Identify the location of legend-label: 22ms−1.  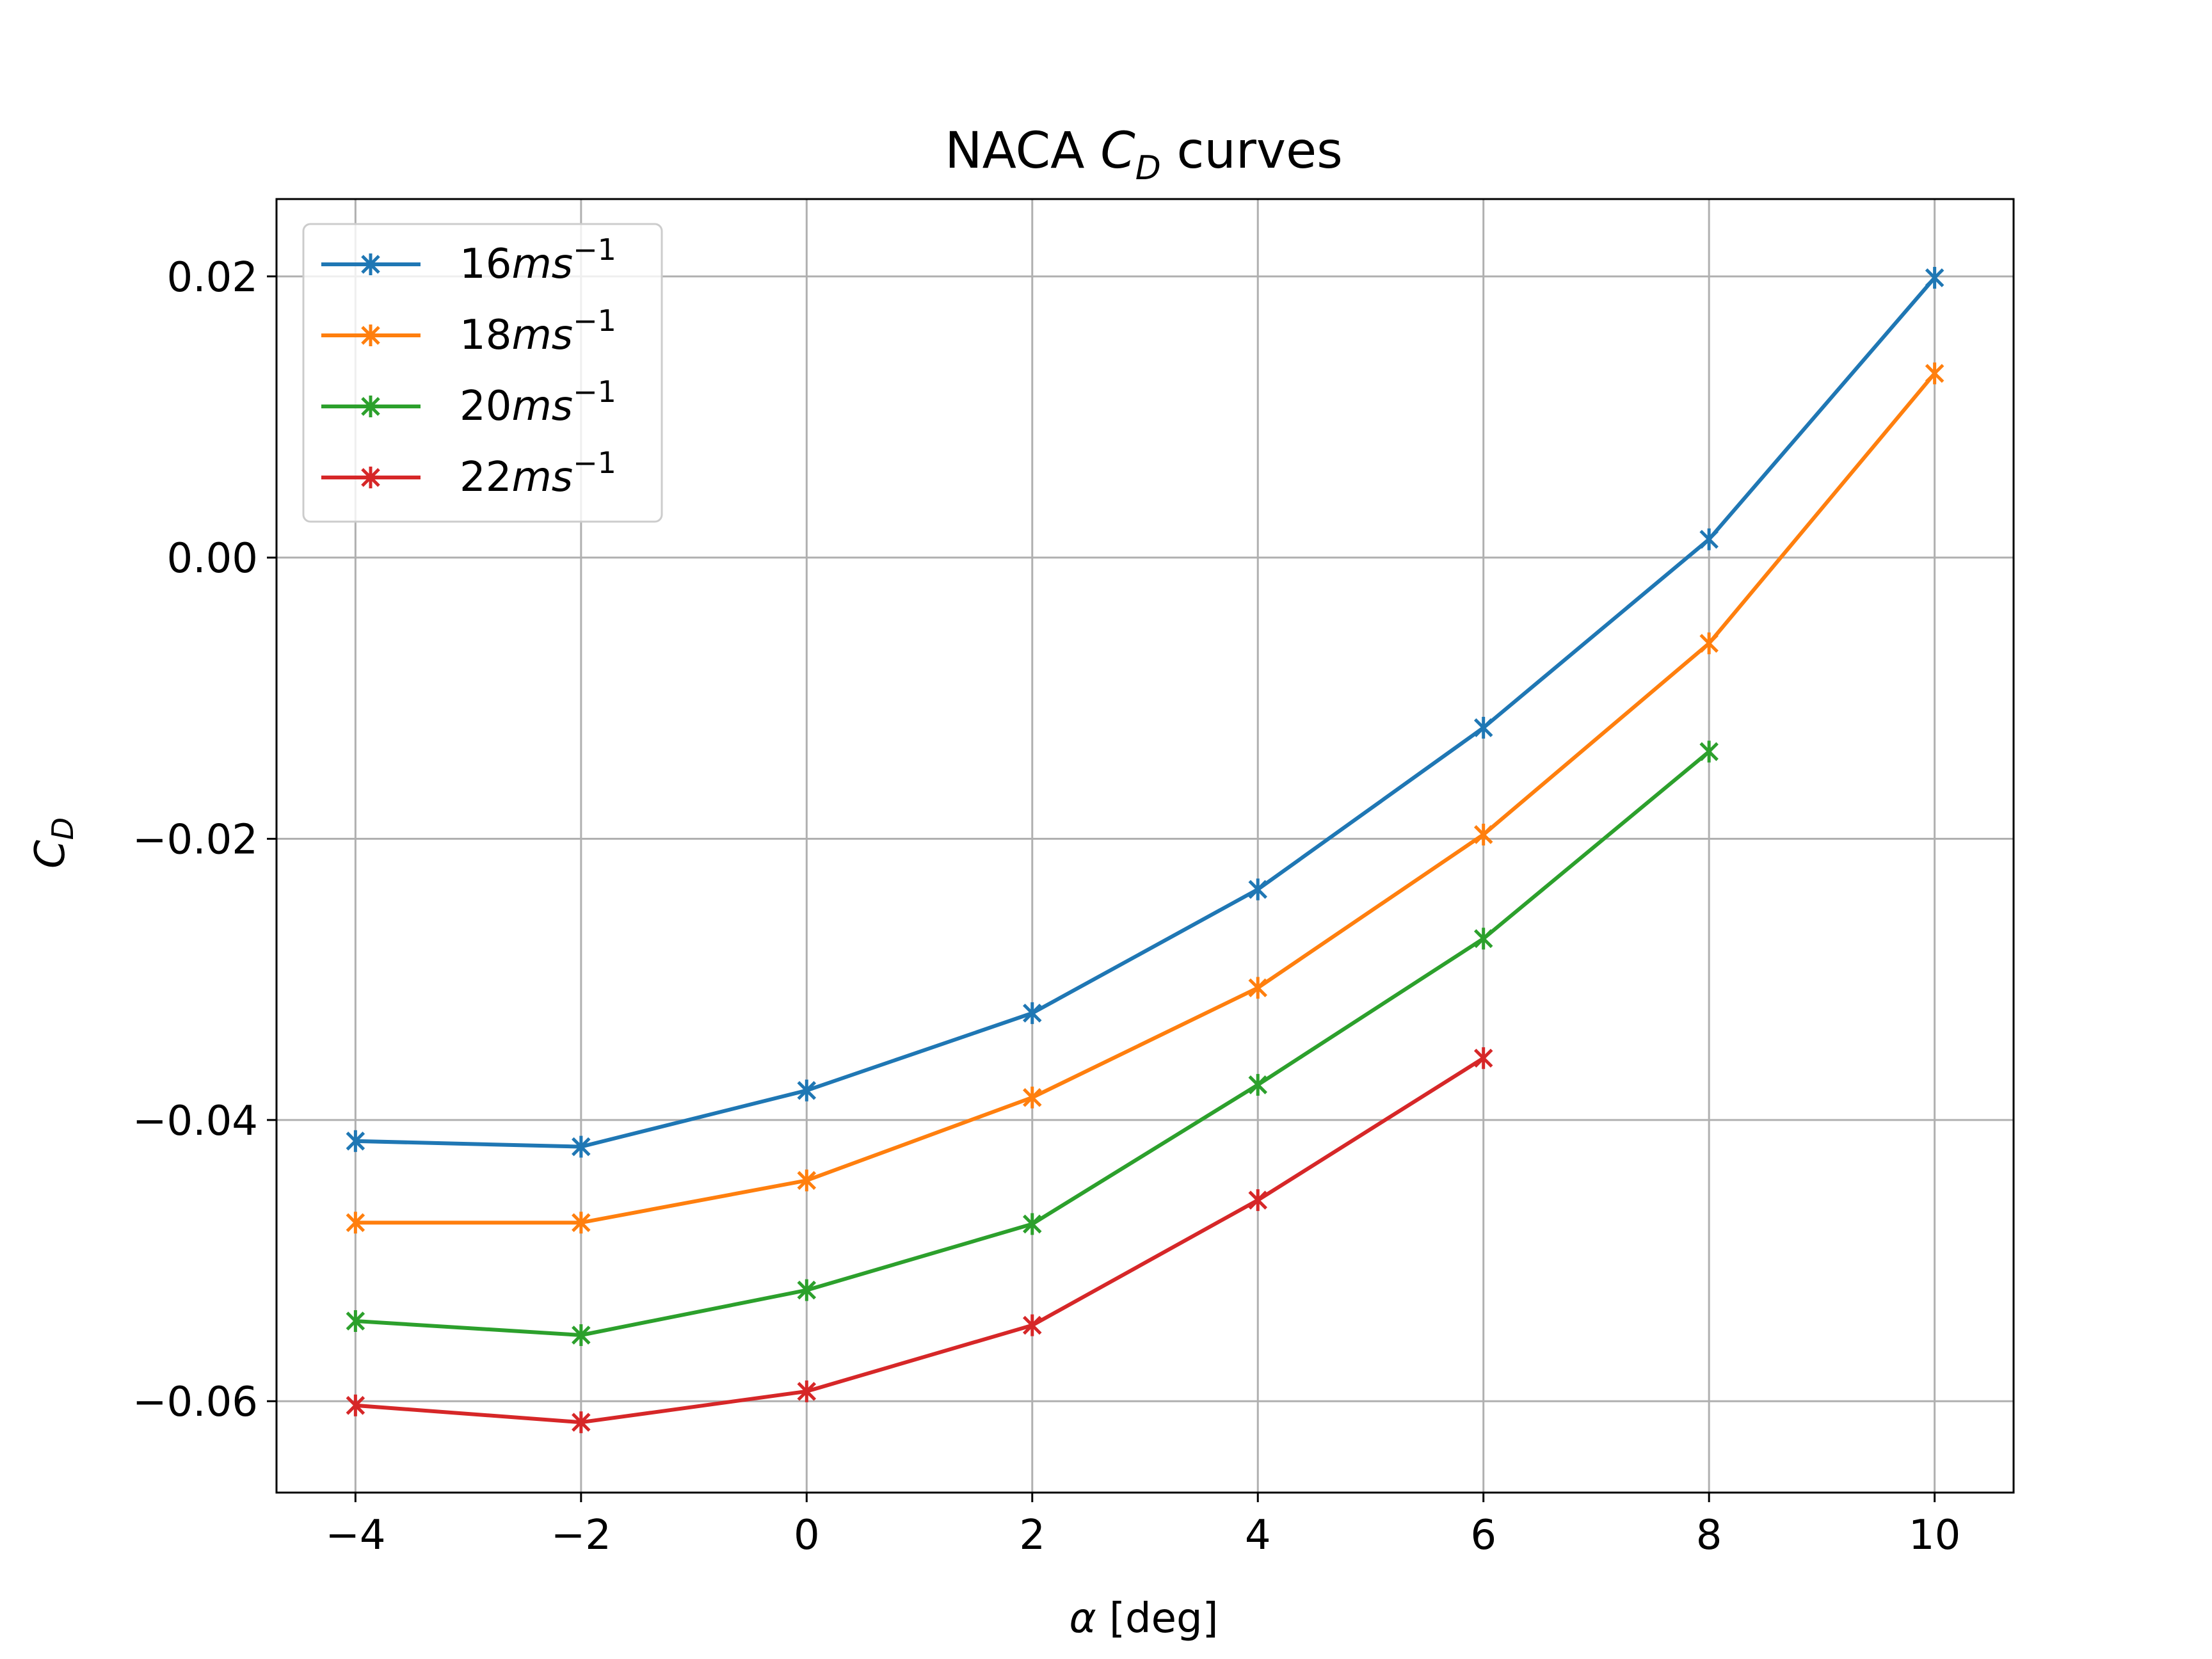
(538, 473).